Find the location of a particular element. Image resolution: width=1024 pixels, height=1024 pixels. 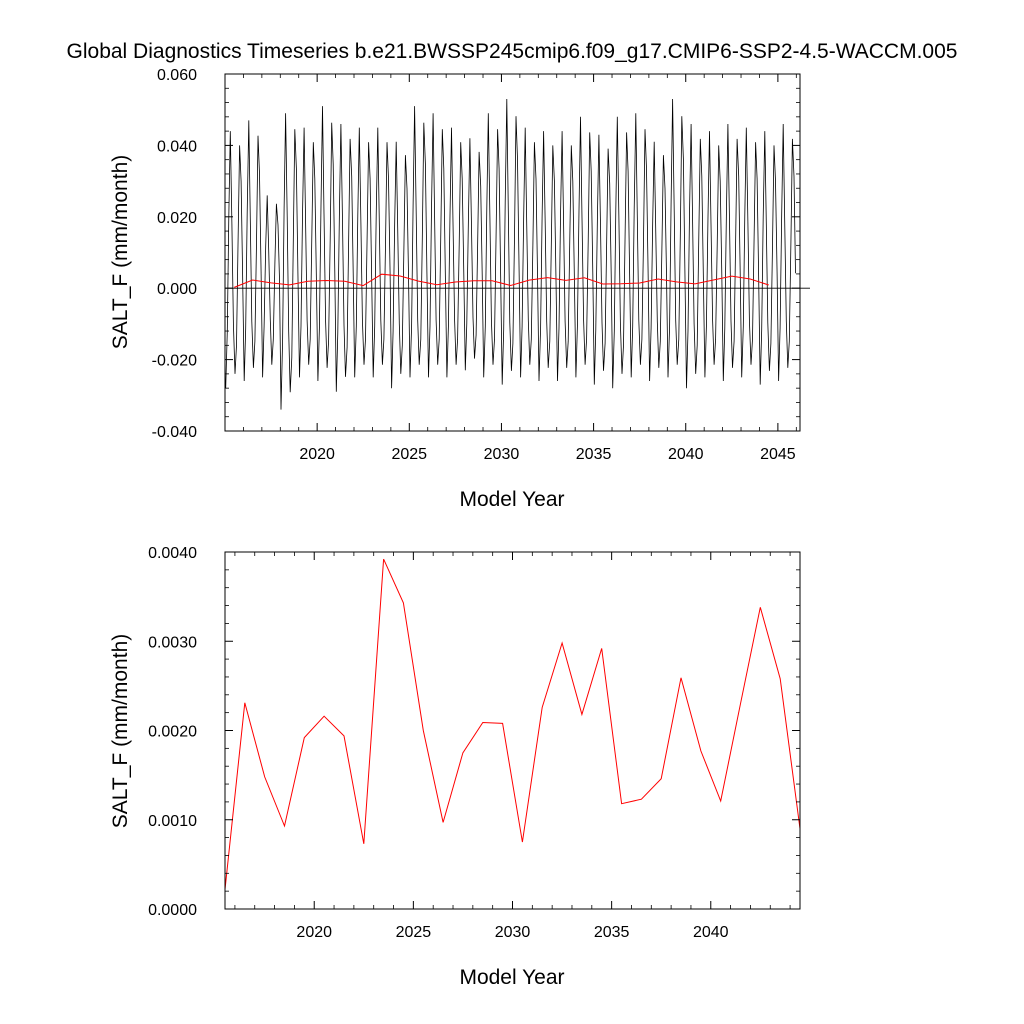

bottom-x-tick-label: 2035 is located at coordinates (612, 932).